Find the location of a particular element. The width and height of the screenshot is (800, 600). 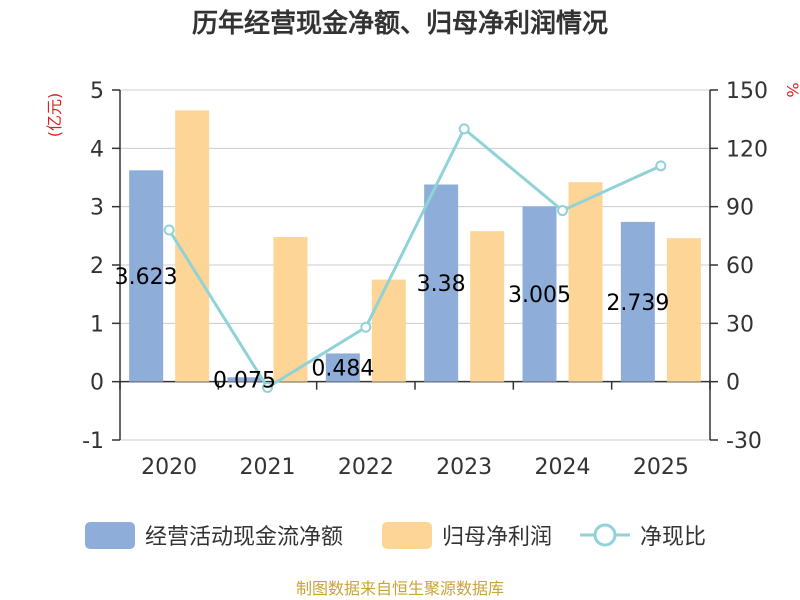

x-tick-label: 2025 is located at coordinates (661, 467).